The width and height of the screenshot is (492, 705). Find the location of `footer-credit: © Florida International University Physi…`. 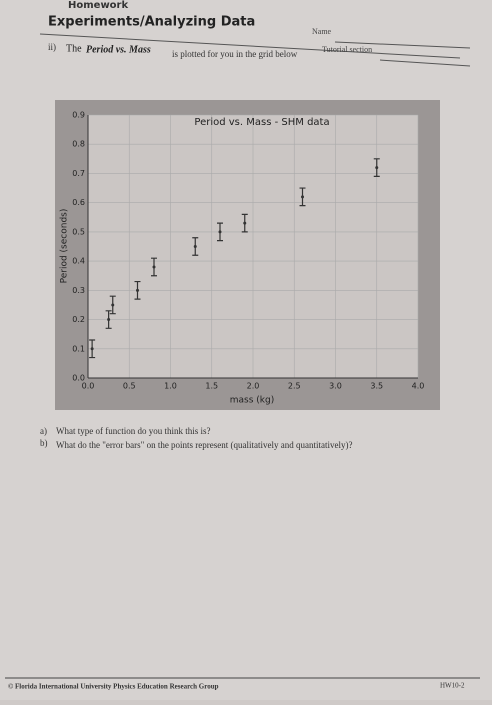

footer-credit: © Florida International University Physi… is located at coordinates (113, 687).